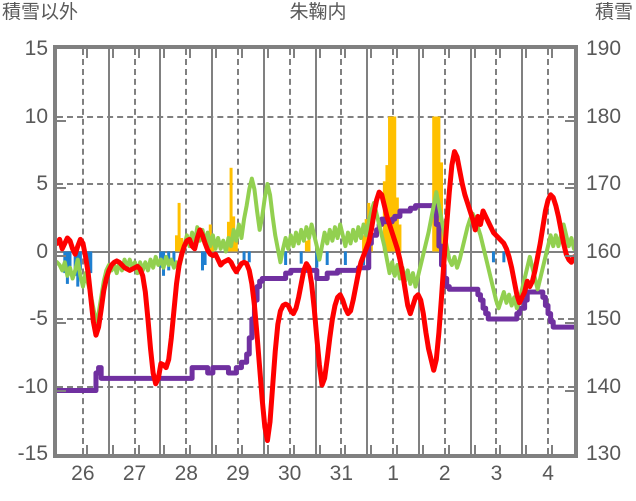 The image size is (636, 501). I want to click on gridline-y--10, so click(315, 386).